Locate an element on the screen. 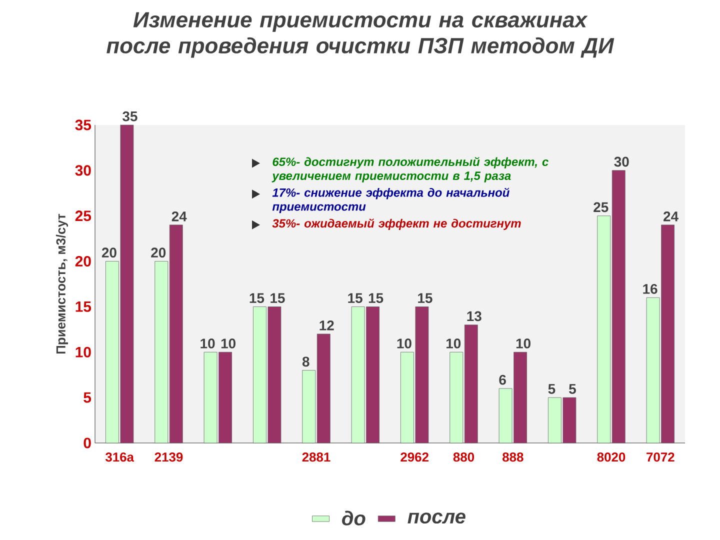  data-label: 25 is located at coordinates (601, 207).